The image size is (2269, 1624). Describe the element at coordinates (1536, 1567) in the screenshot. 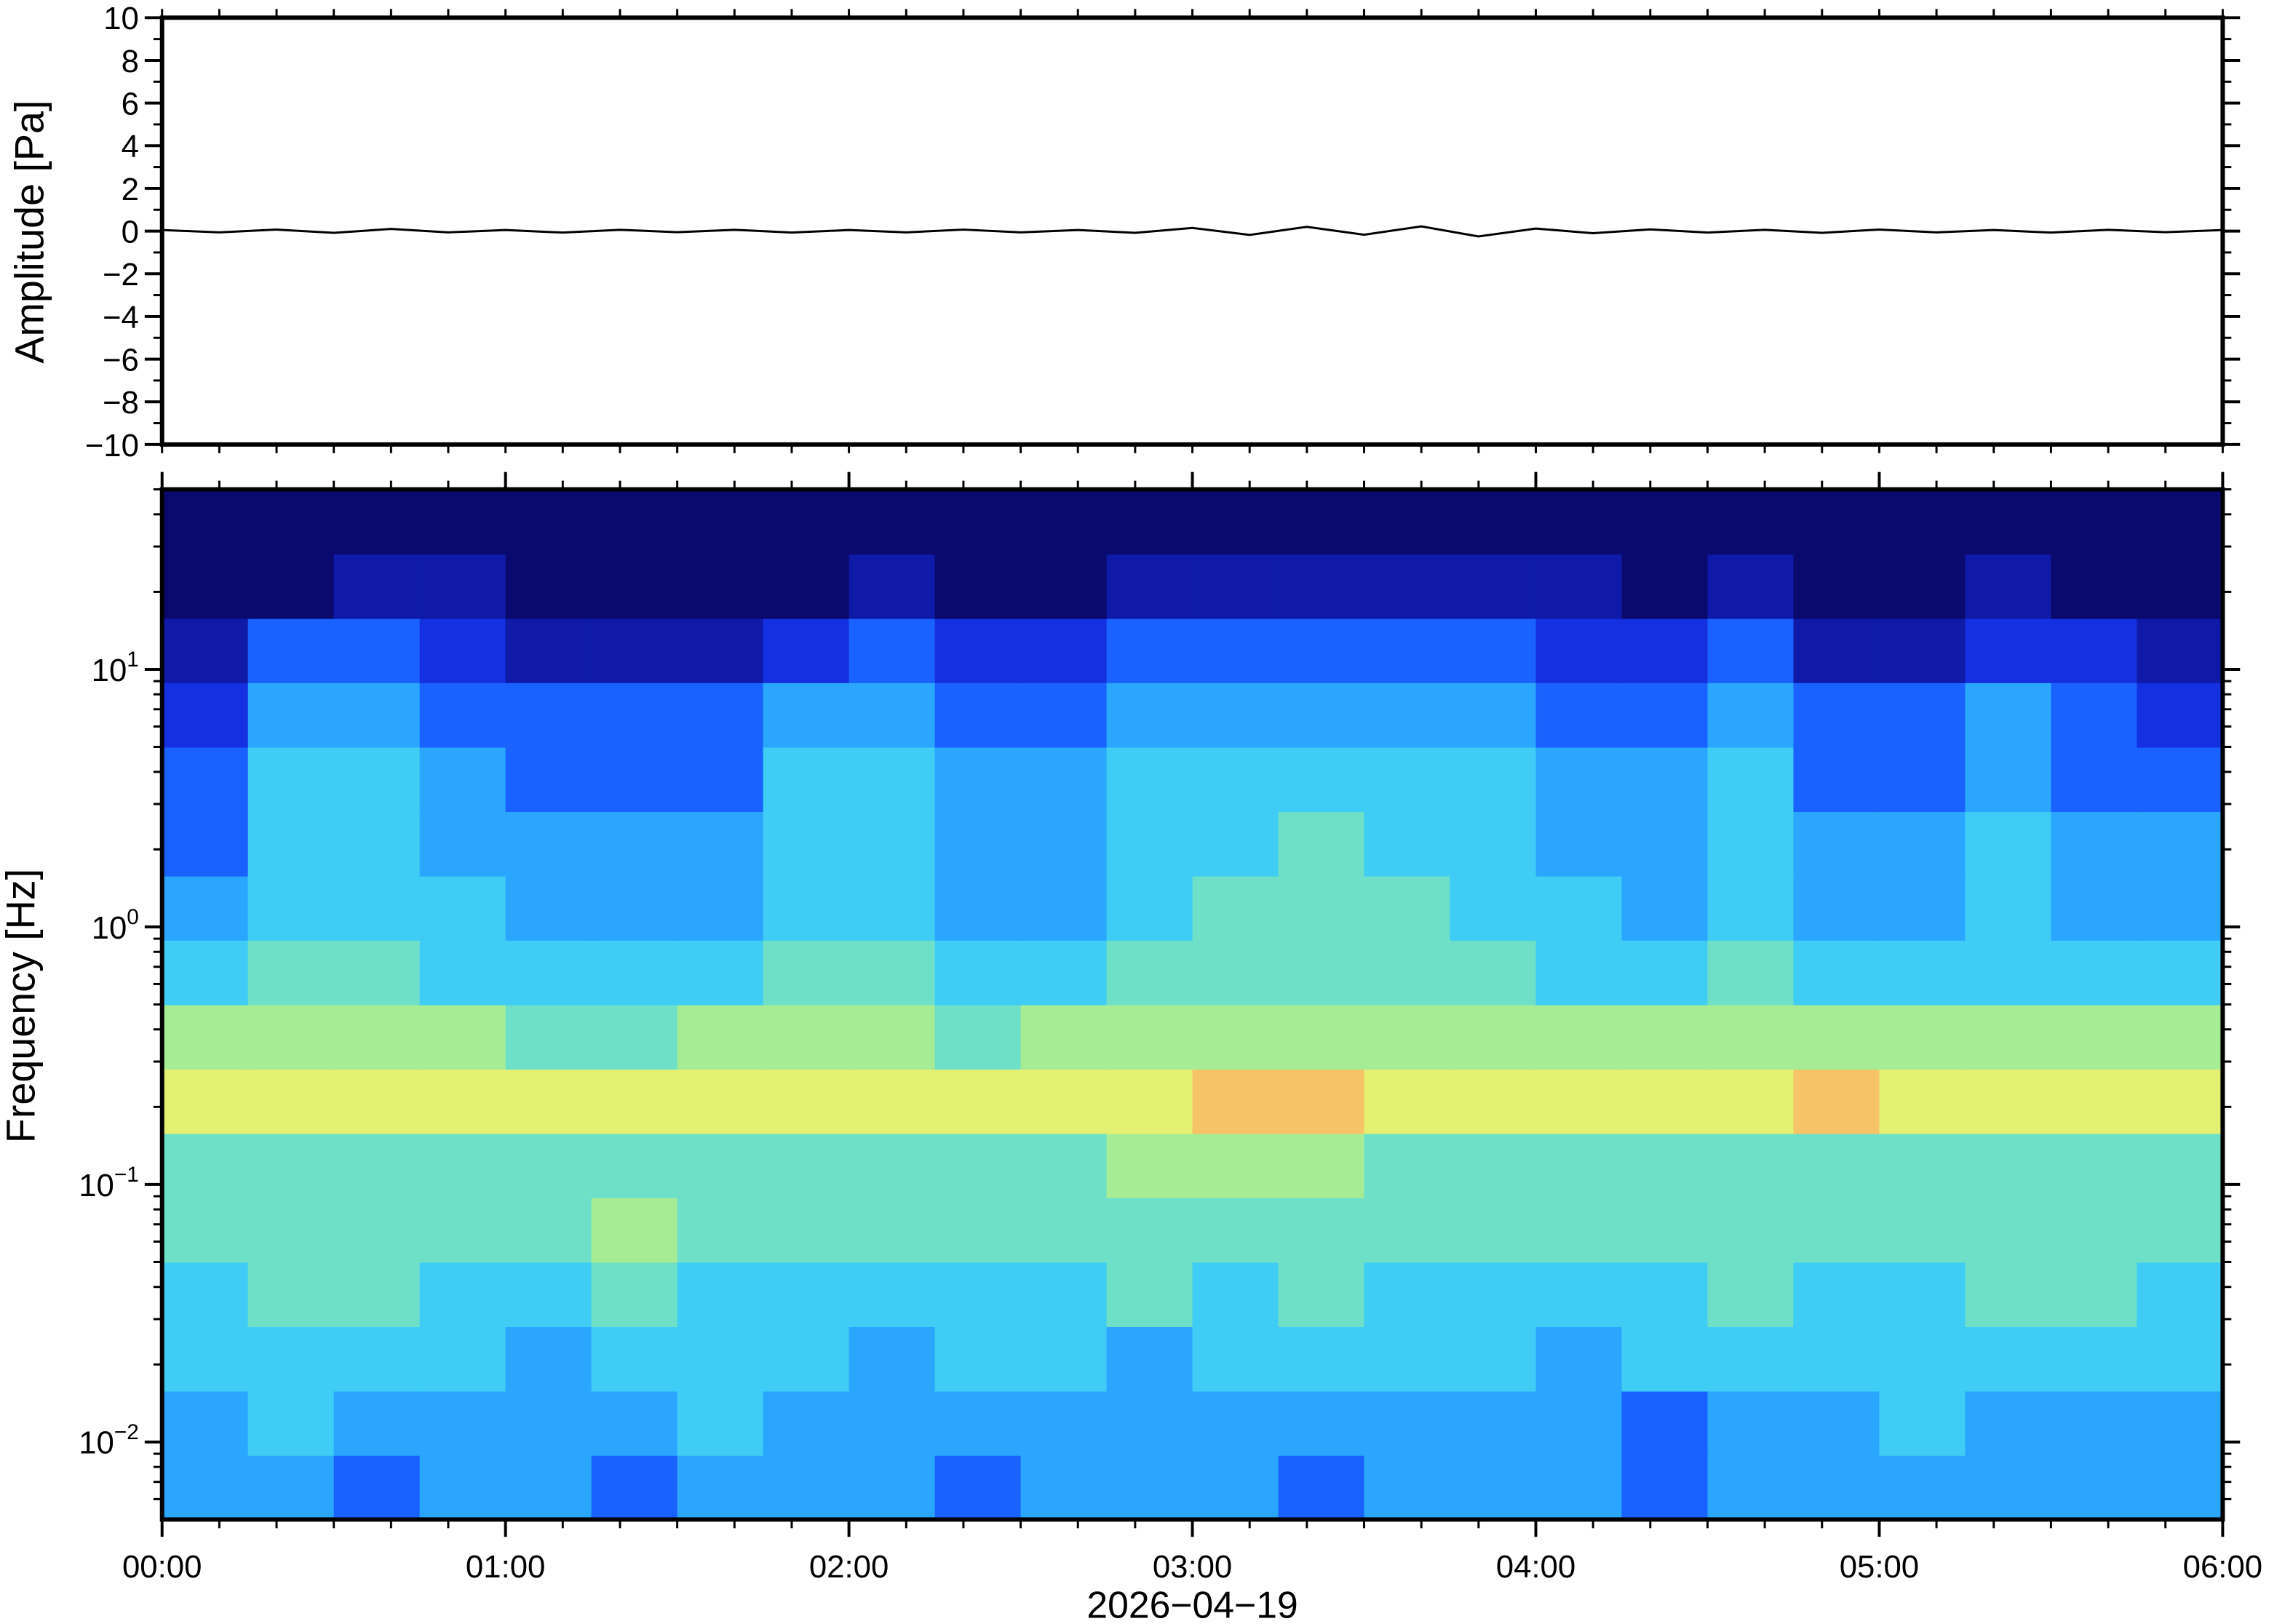

I see `x-tick-label: 04:00` at that location.